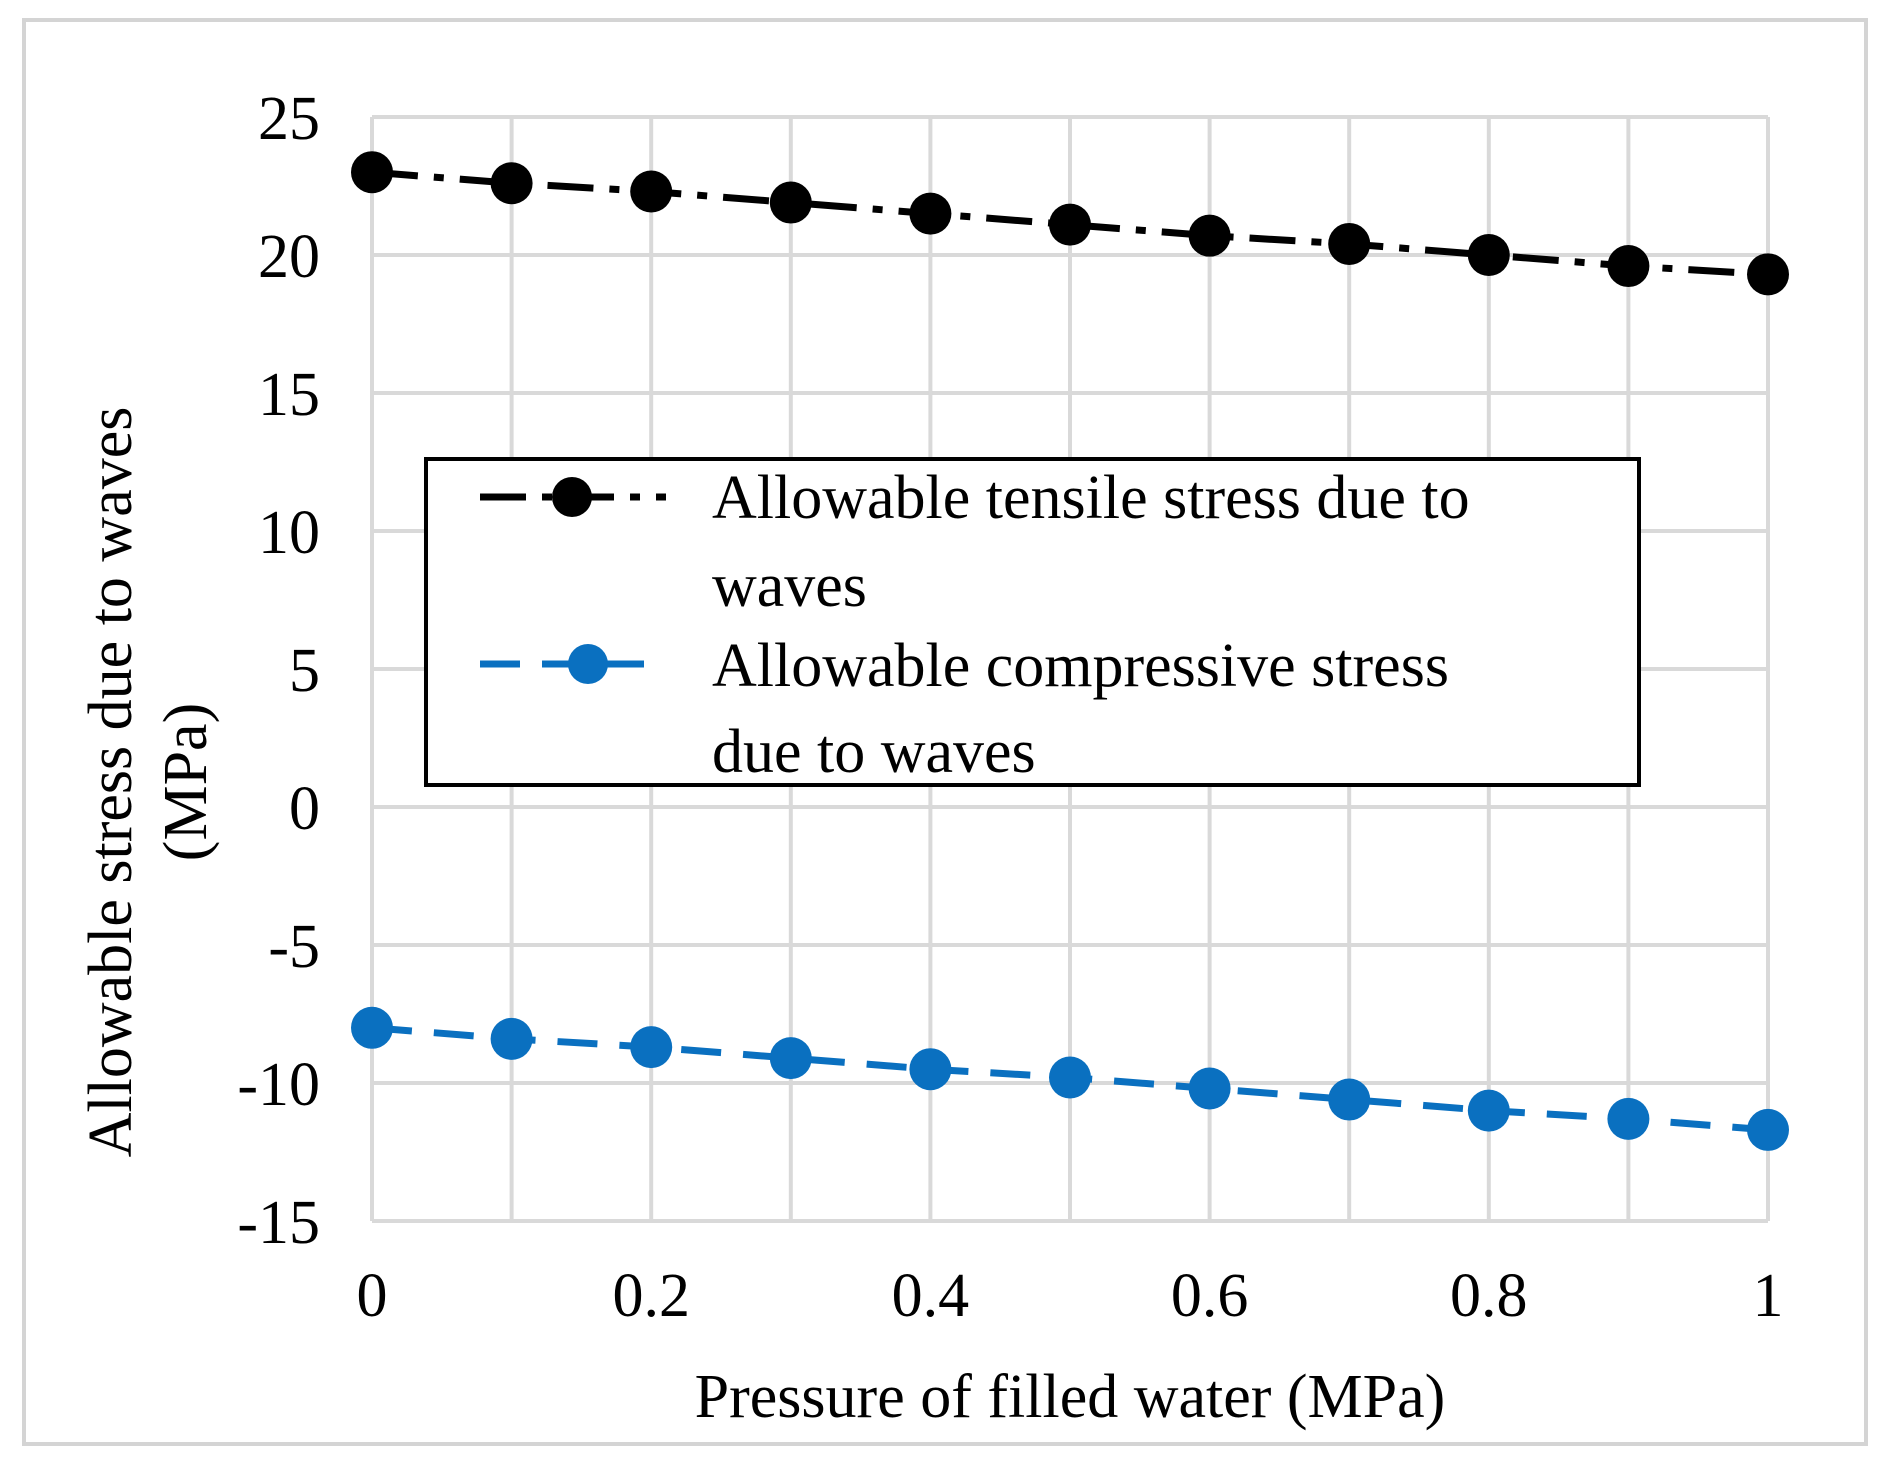 The width and height of the screenshot is (1896, 1482). What do you see at coordinates (289, 533) in the screenshot?
I see `y-tick-label: 10` at bounding box center [289, 533].